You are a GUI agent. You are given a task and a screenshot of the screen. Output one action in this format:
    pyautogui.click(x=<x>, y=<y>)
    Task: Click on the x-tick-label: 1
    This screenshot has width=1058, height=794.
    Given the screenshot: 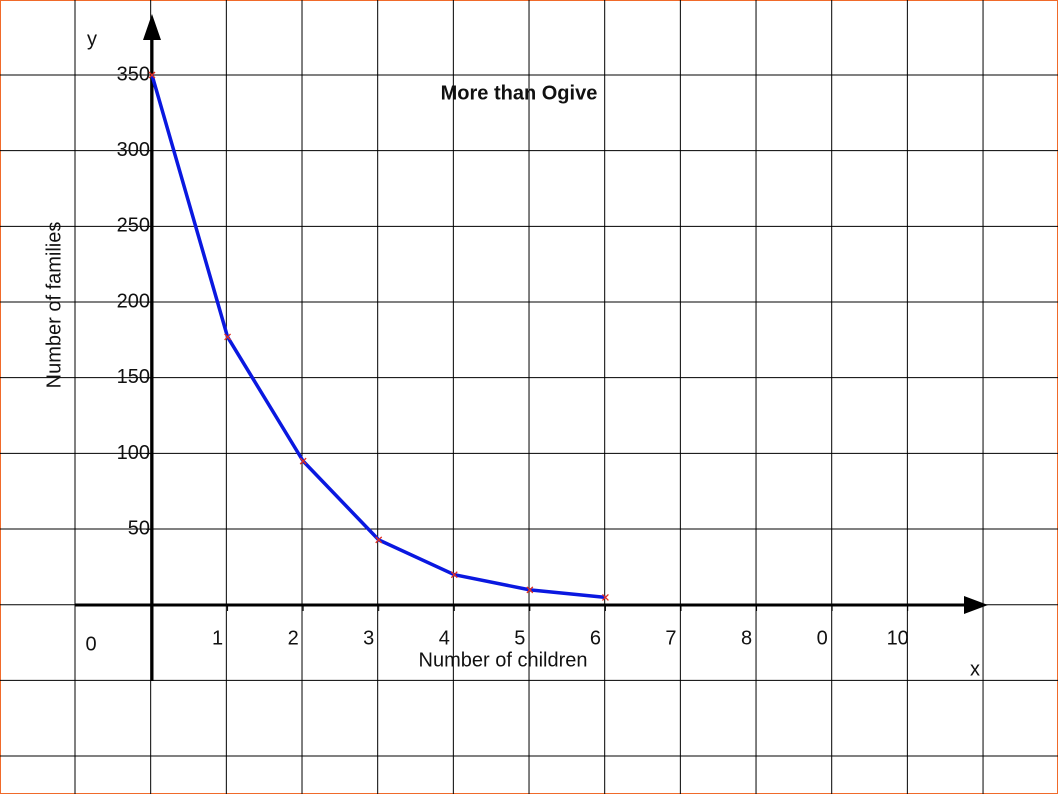 What is the action you would take?
    pyautogui.click(x=217, y=638)
    